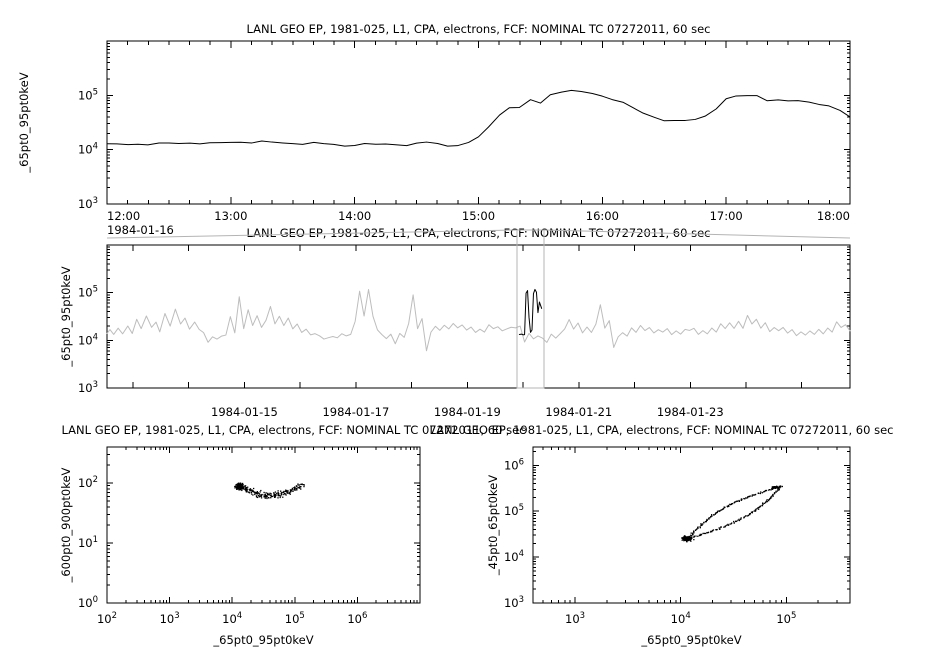  Describe the element at coordinates (244, 412) in the screenshot. I see `middle-panel-xtick-label: 1984-01-15` at that location.